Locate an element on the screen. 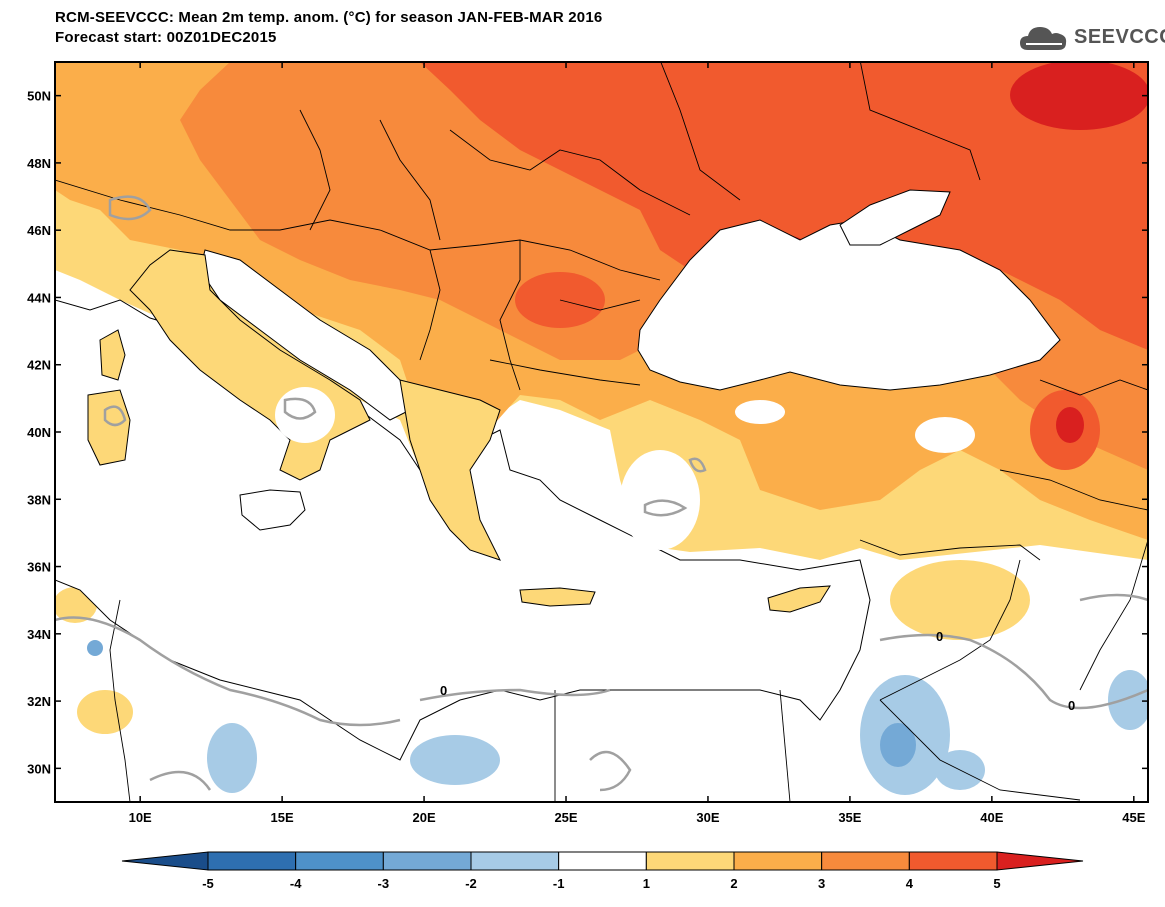 This screenshot has width=1165, height=907. lat-tick-label: 42N is located at coordinates (39, 365).